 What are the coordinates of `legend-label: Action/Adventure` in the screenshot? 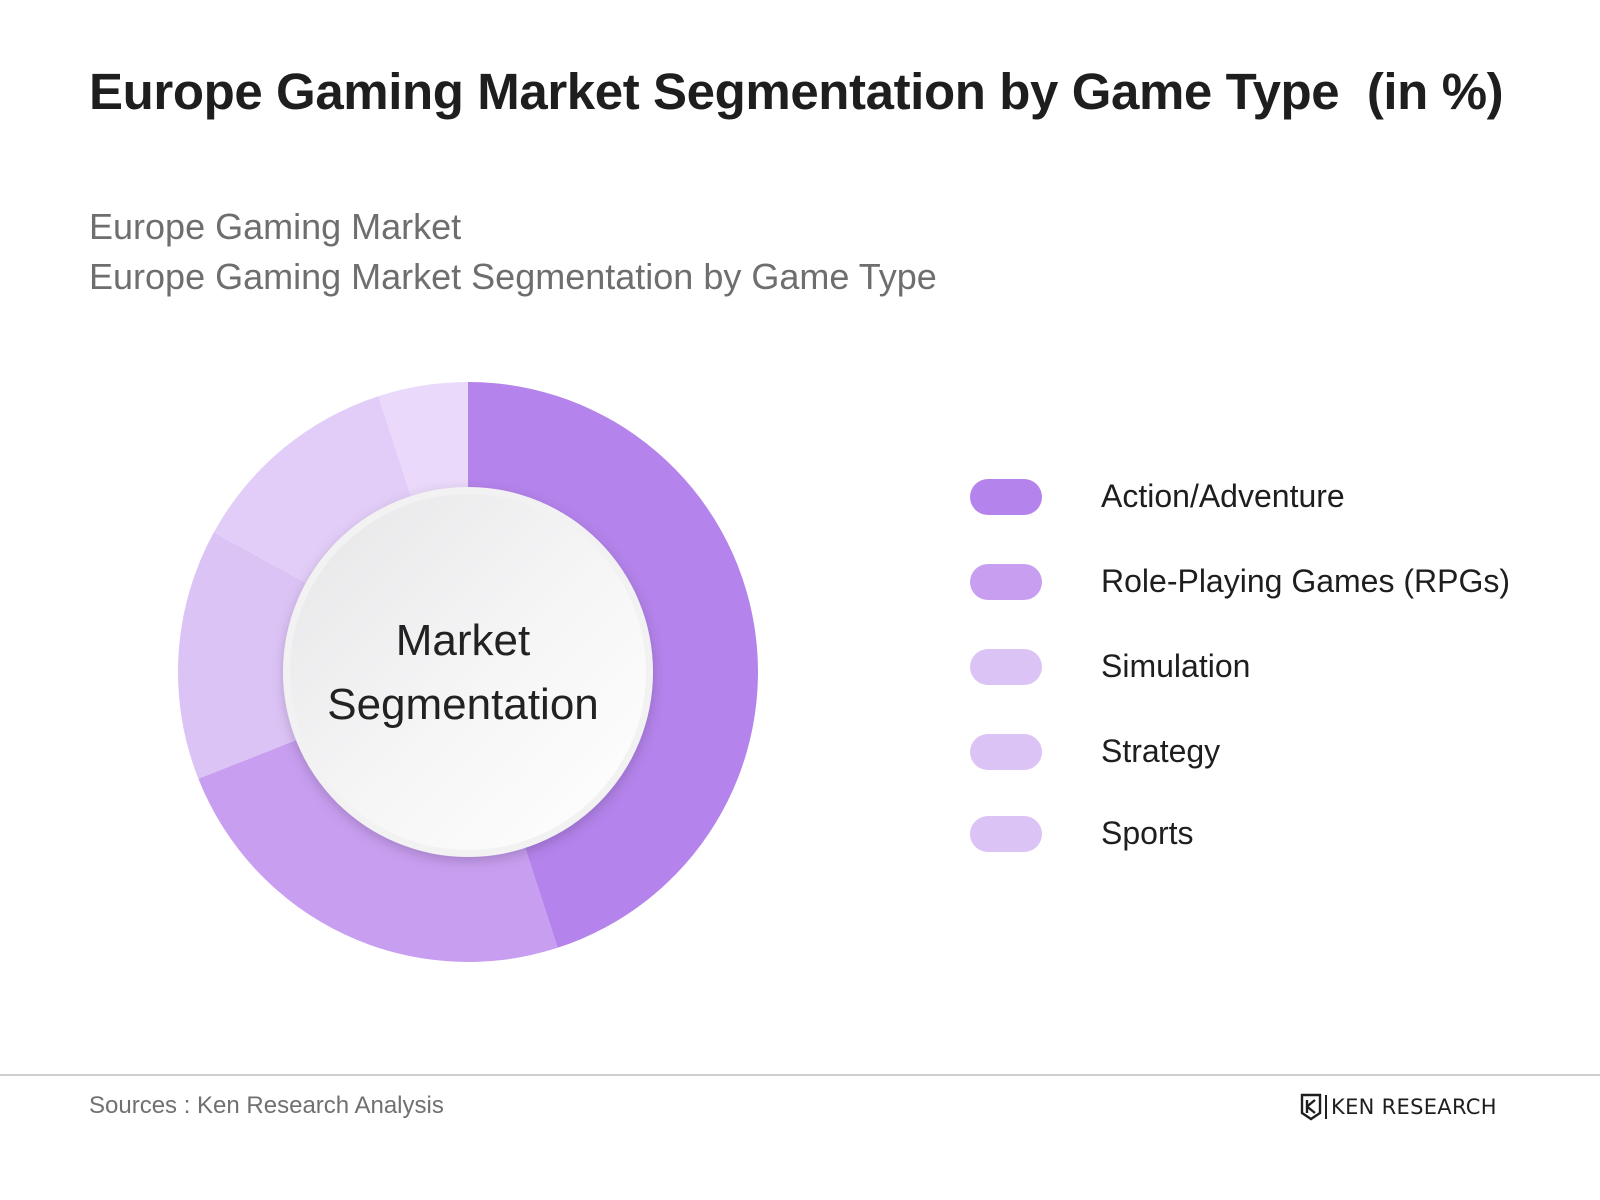 It's located at (1223, 496).